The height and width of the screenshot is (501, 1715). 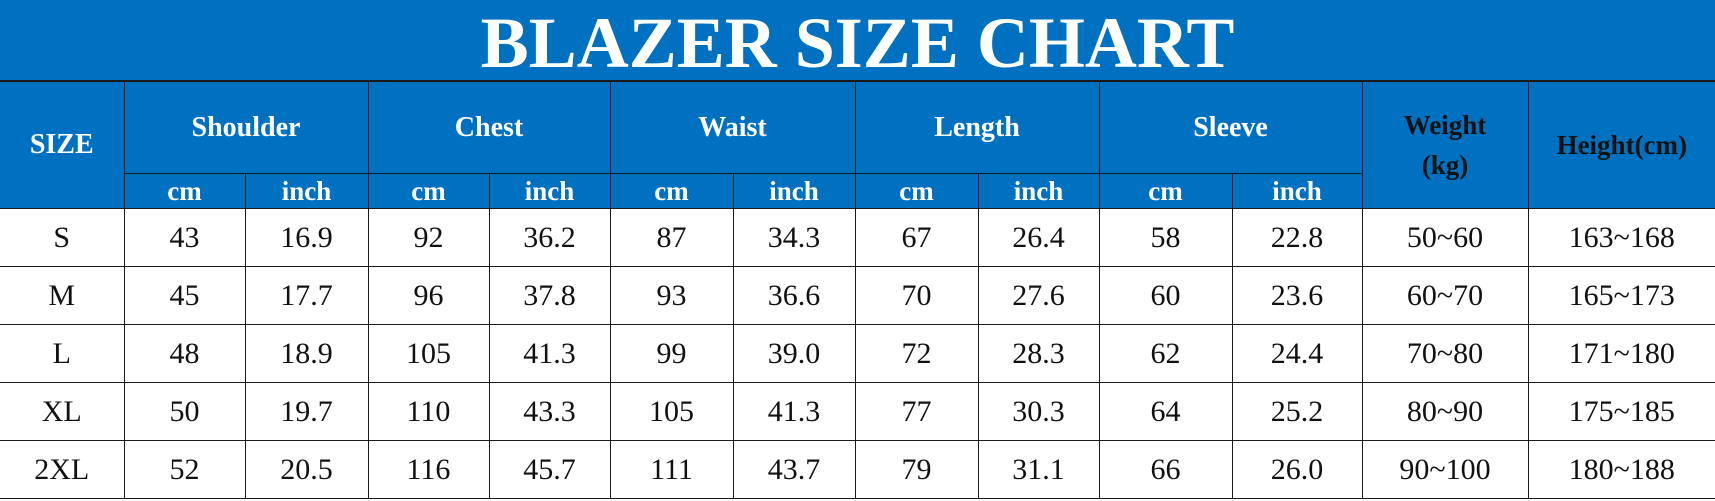 I want to click on table-cell: 70, so click(x=916, y=295).